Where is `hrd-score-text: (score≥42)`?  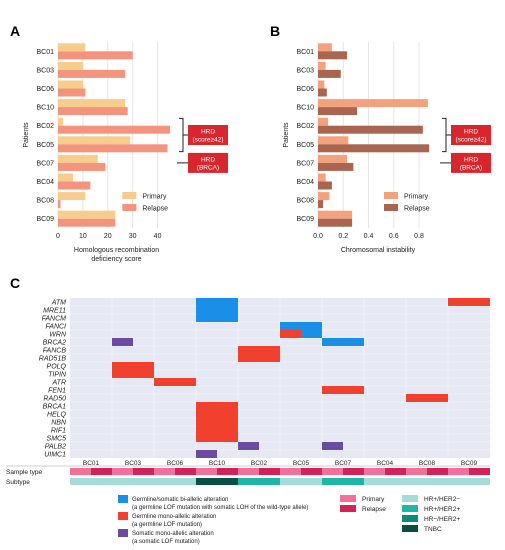 hrd-score-text: (score≥42) is located at coordinates (207, 140).